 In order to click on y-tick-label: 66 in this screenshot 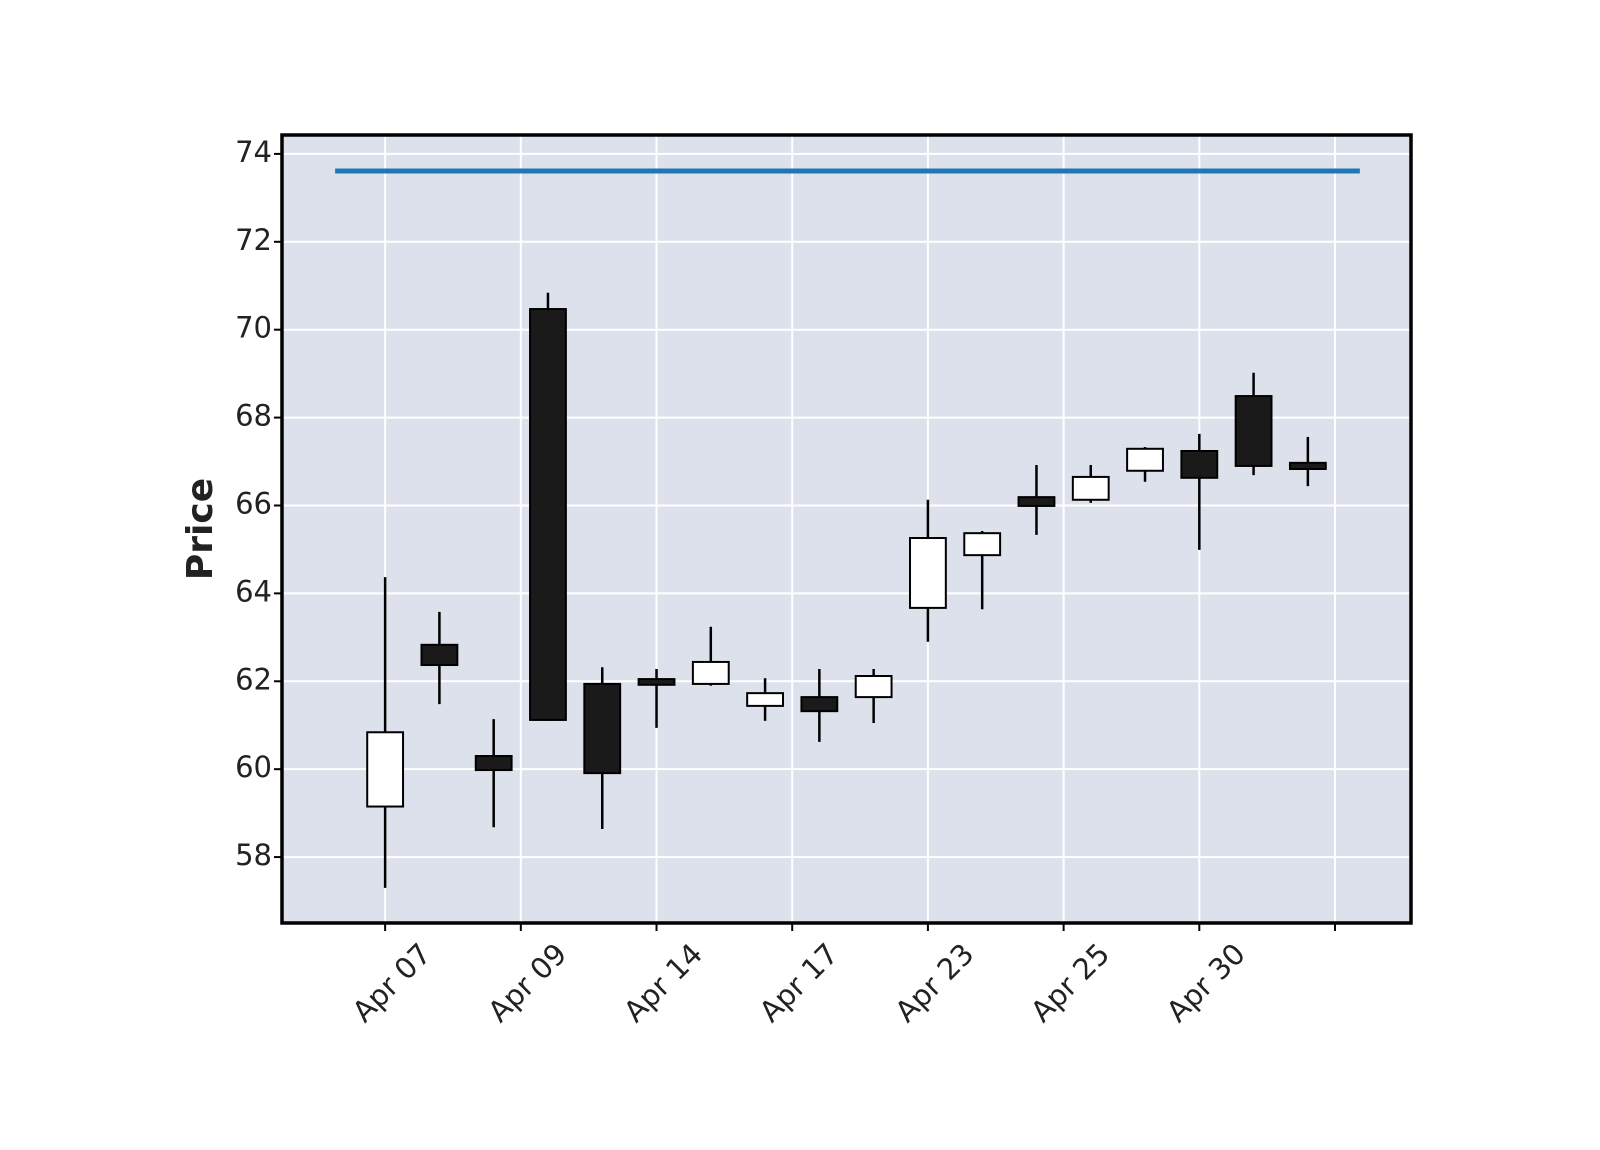, I will do `click(253, 503)`.